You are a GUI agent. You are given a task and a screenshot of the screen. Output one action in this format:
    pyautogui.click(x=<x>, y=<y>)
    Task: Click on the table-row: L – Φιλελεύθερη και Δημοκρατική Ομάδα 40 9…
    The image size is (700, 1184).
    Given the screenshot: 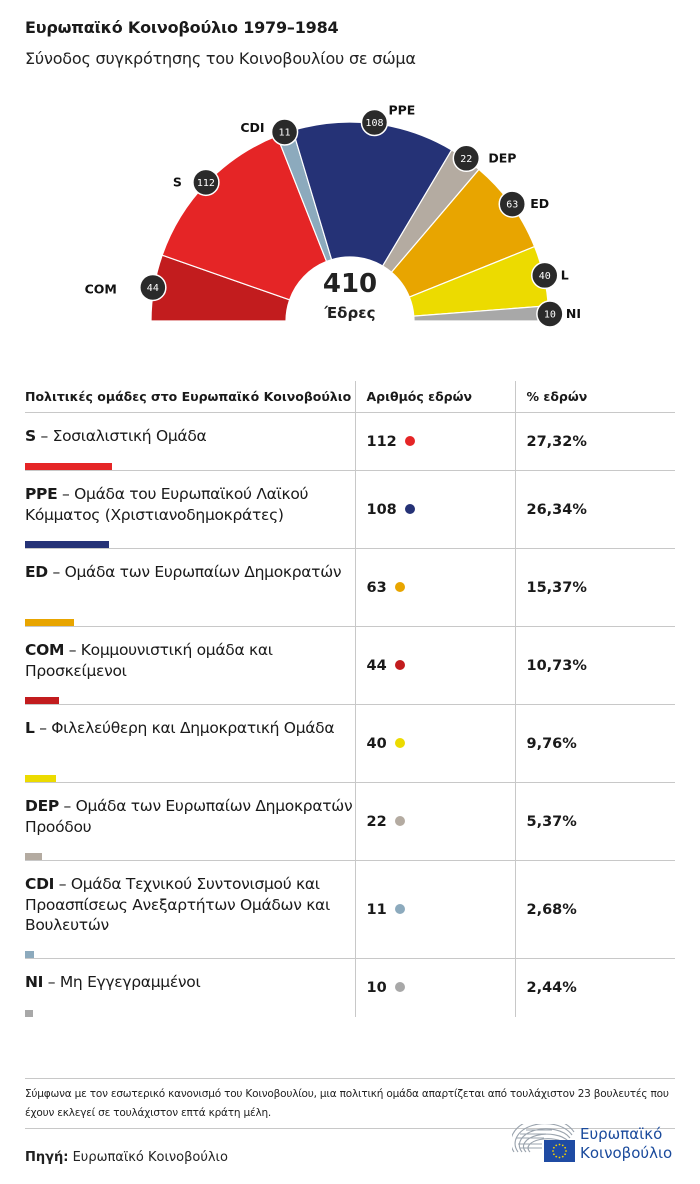 What is the action you would take?
    pyautogui.click(x=350, y=743)
    